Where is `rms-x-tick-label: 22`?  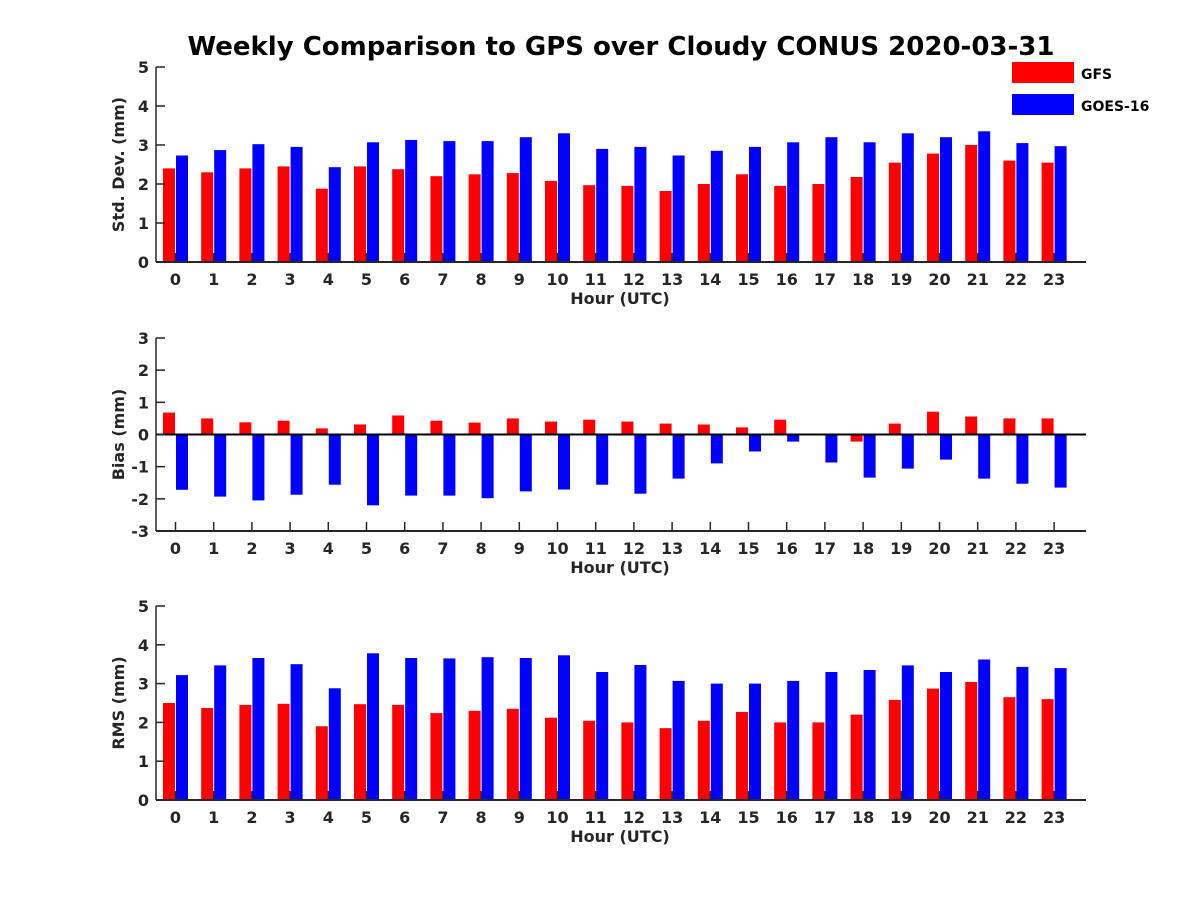
rms-x-tick-label: 22 is located at coordinates (1016, 817).